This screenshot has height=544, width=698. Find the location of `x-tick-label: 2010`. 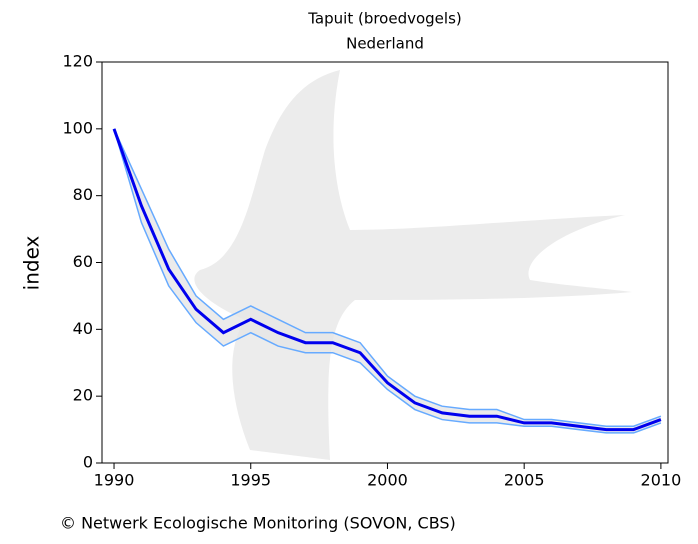

x-tick-label: 2010 is located at coordinates (661, 480).